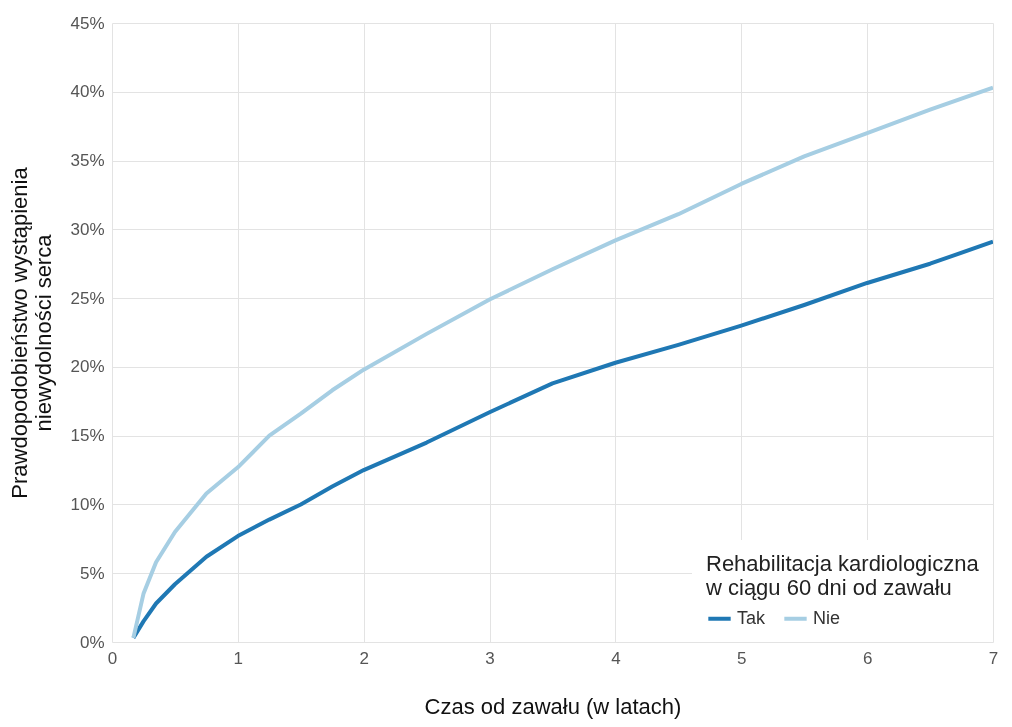 Image resolution: width=1012 pixels, height=727 pixels. I want to click on x-tick-label: 4, so click(616, 658).